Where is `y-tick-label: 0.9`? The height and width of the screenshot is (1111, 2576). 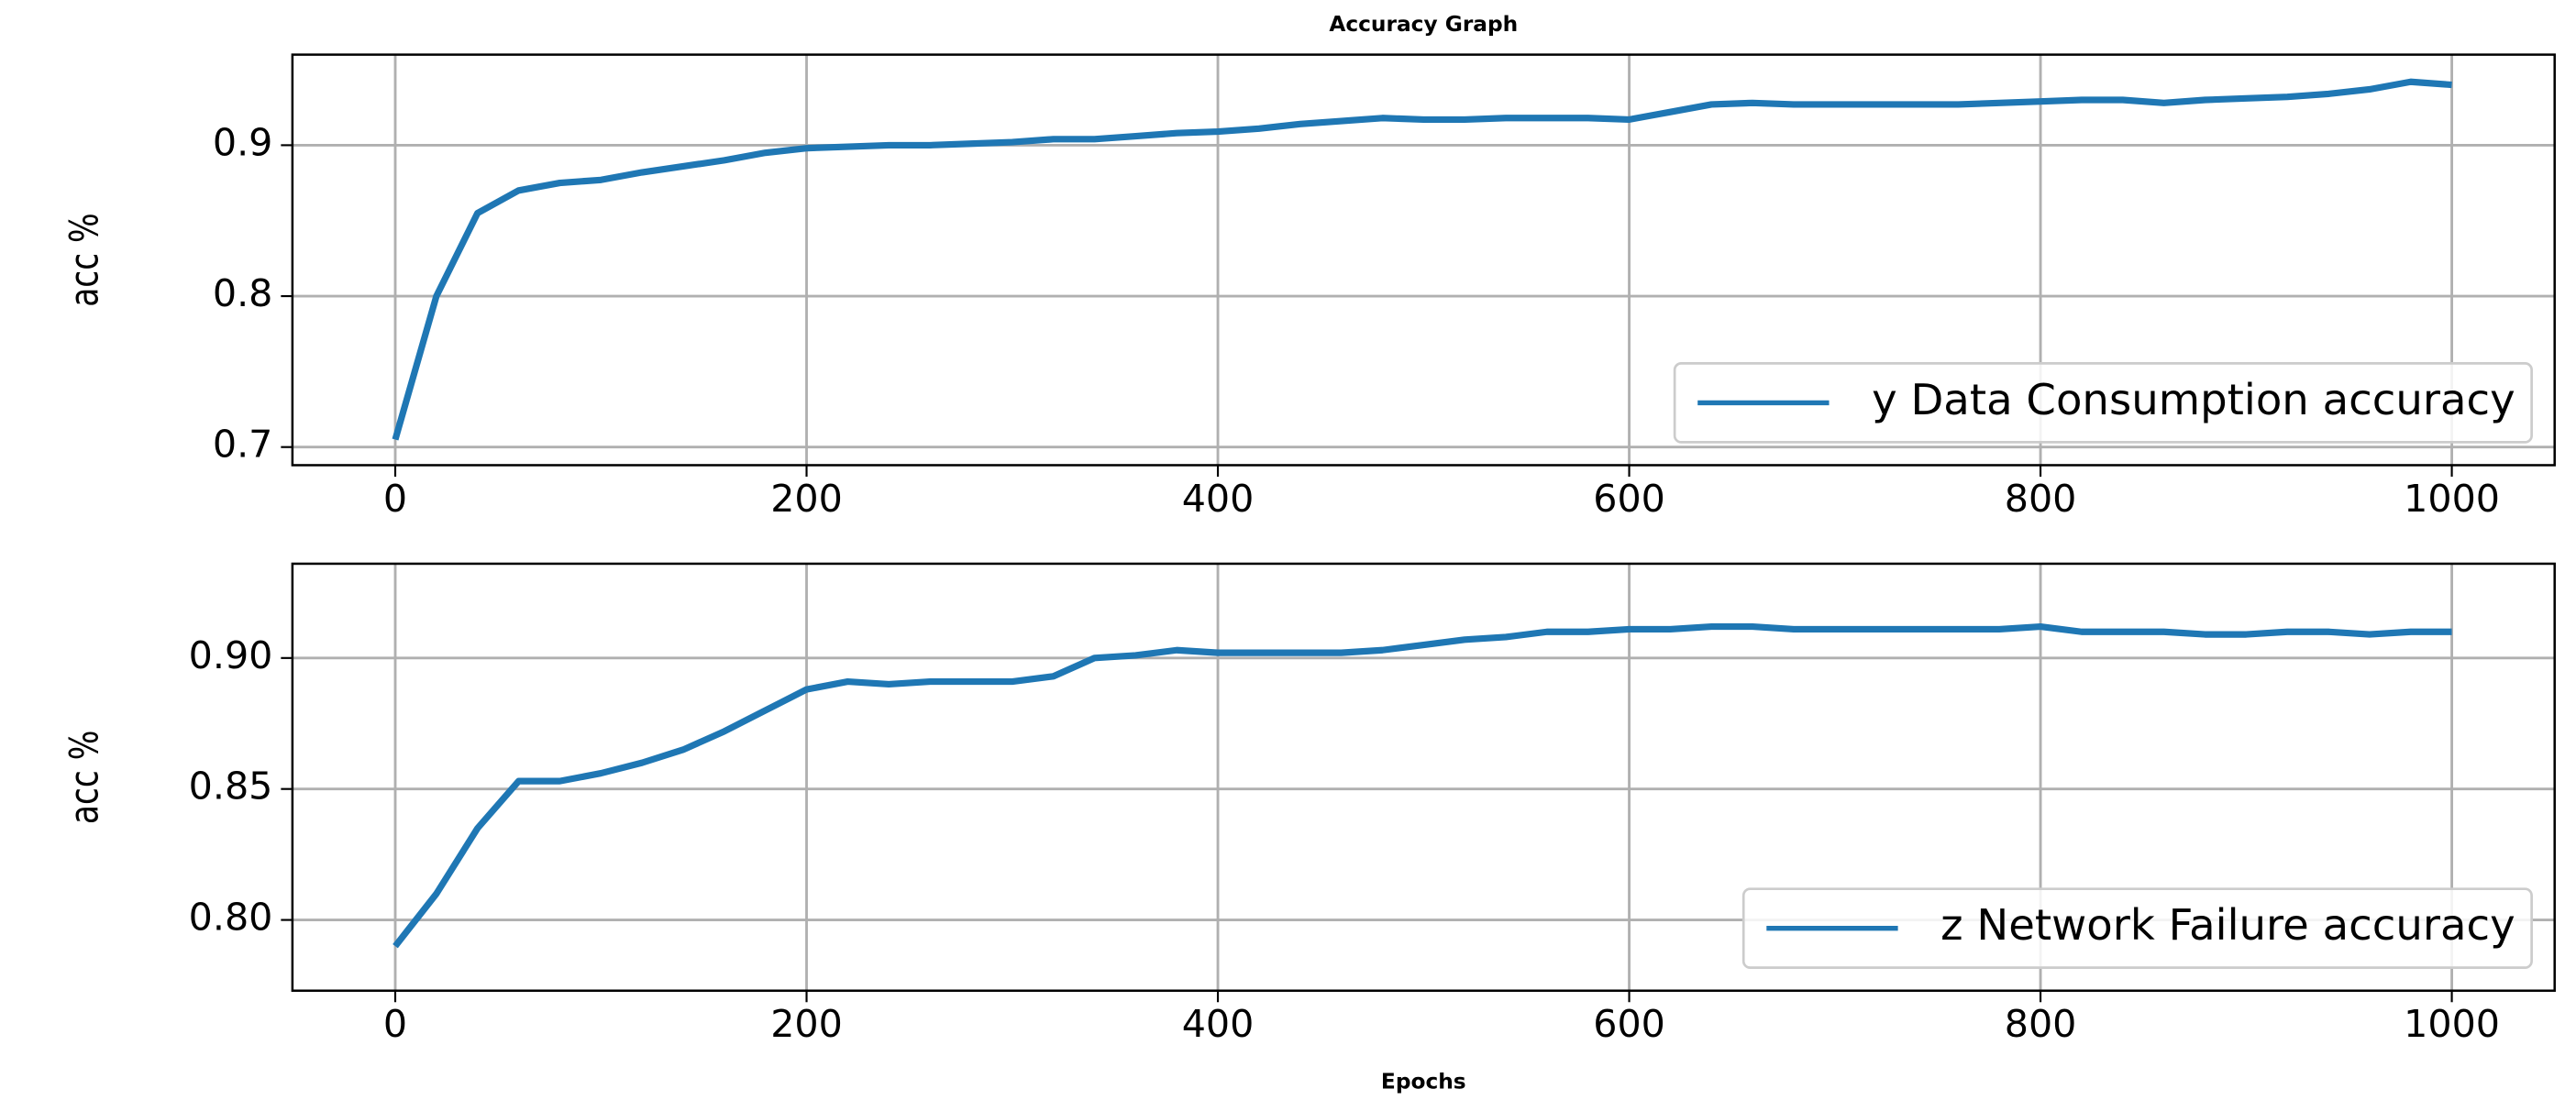 y-tick-label: 0.9 is located at coordinates (243, 142).